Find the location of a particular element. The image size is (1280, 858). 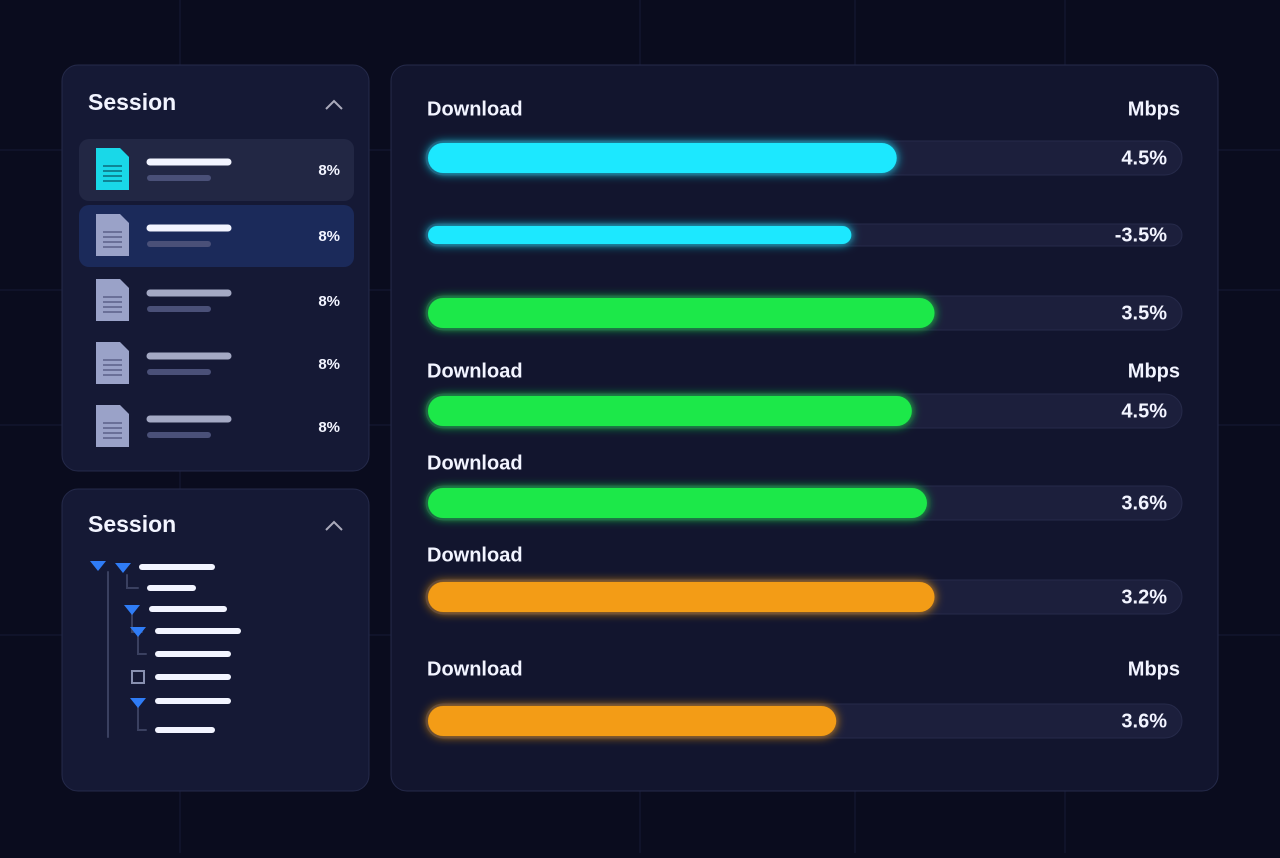

meter-value: 3.2% is located at coordinates (1144, 597).